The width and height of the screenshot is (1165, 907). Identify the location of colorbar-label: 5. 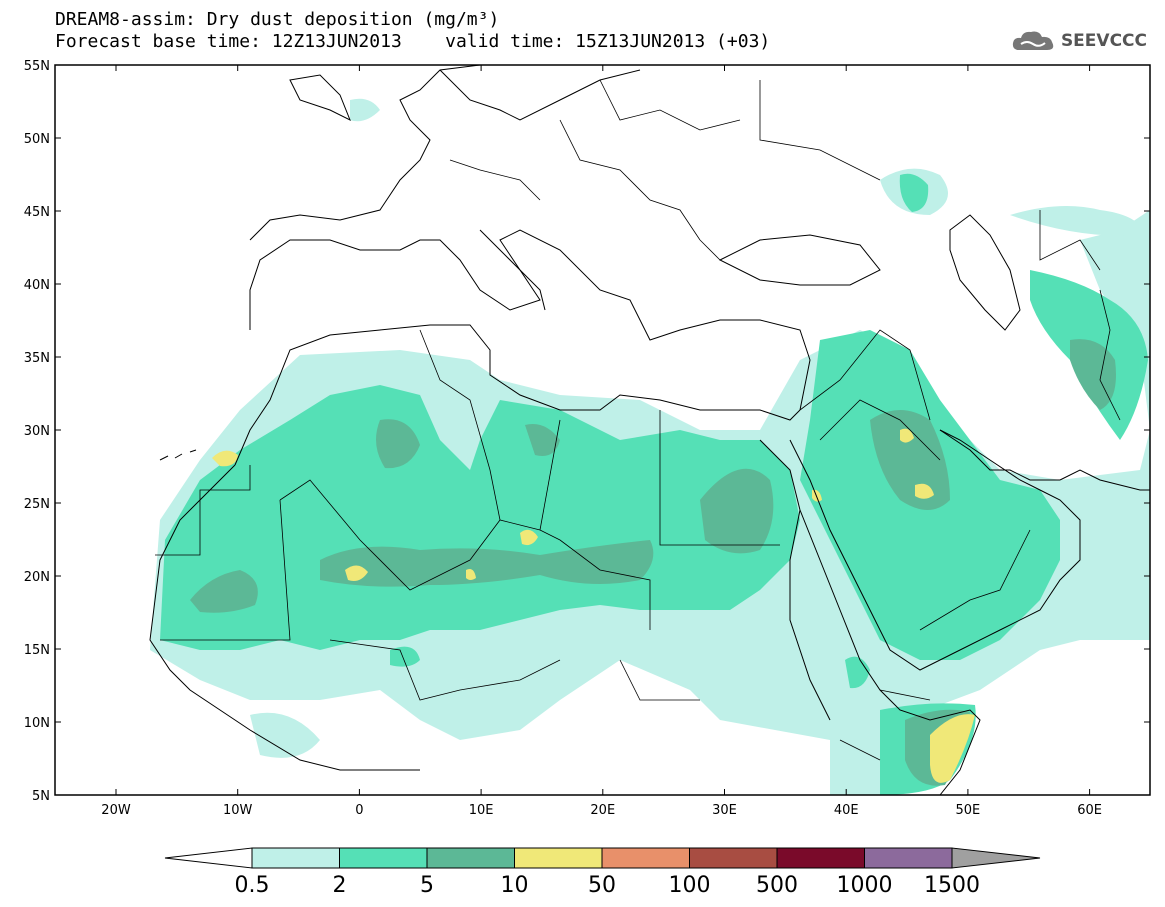
(427, 885).